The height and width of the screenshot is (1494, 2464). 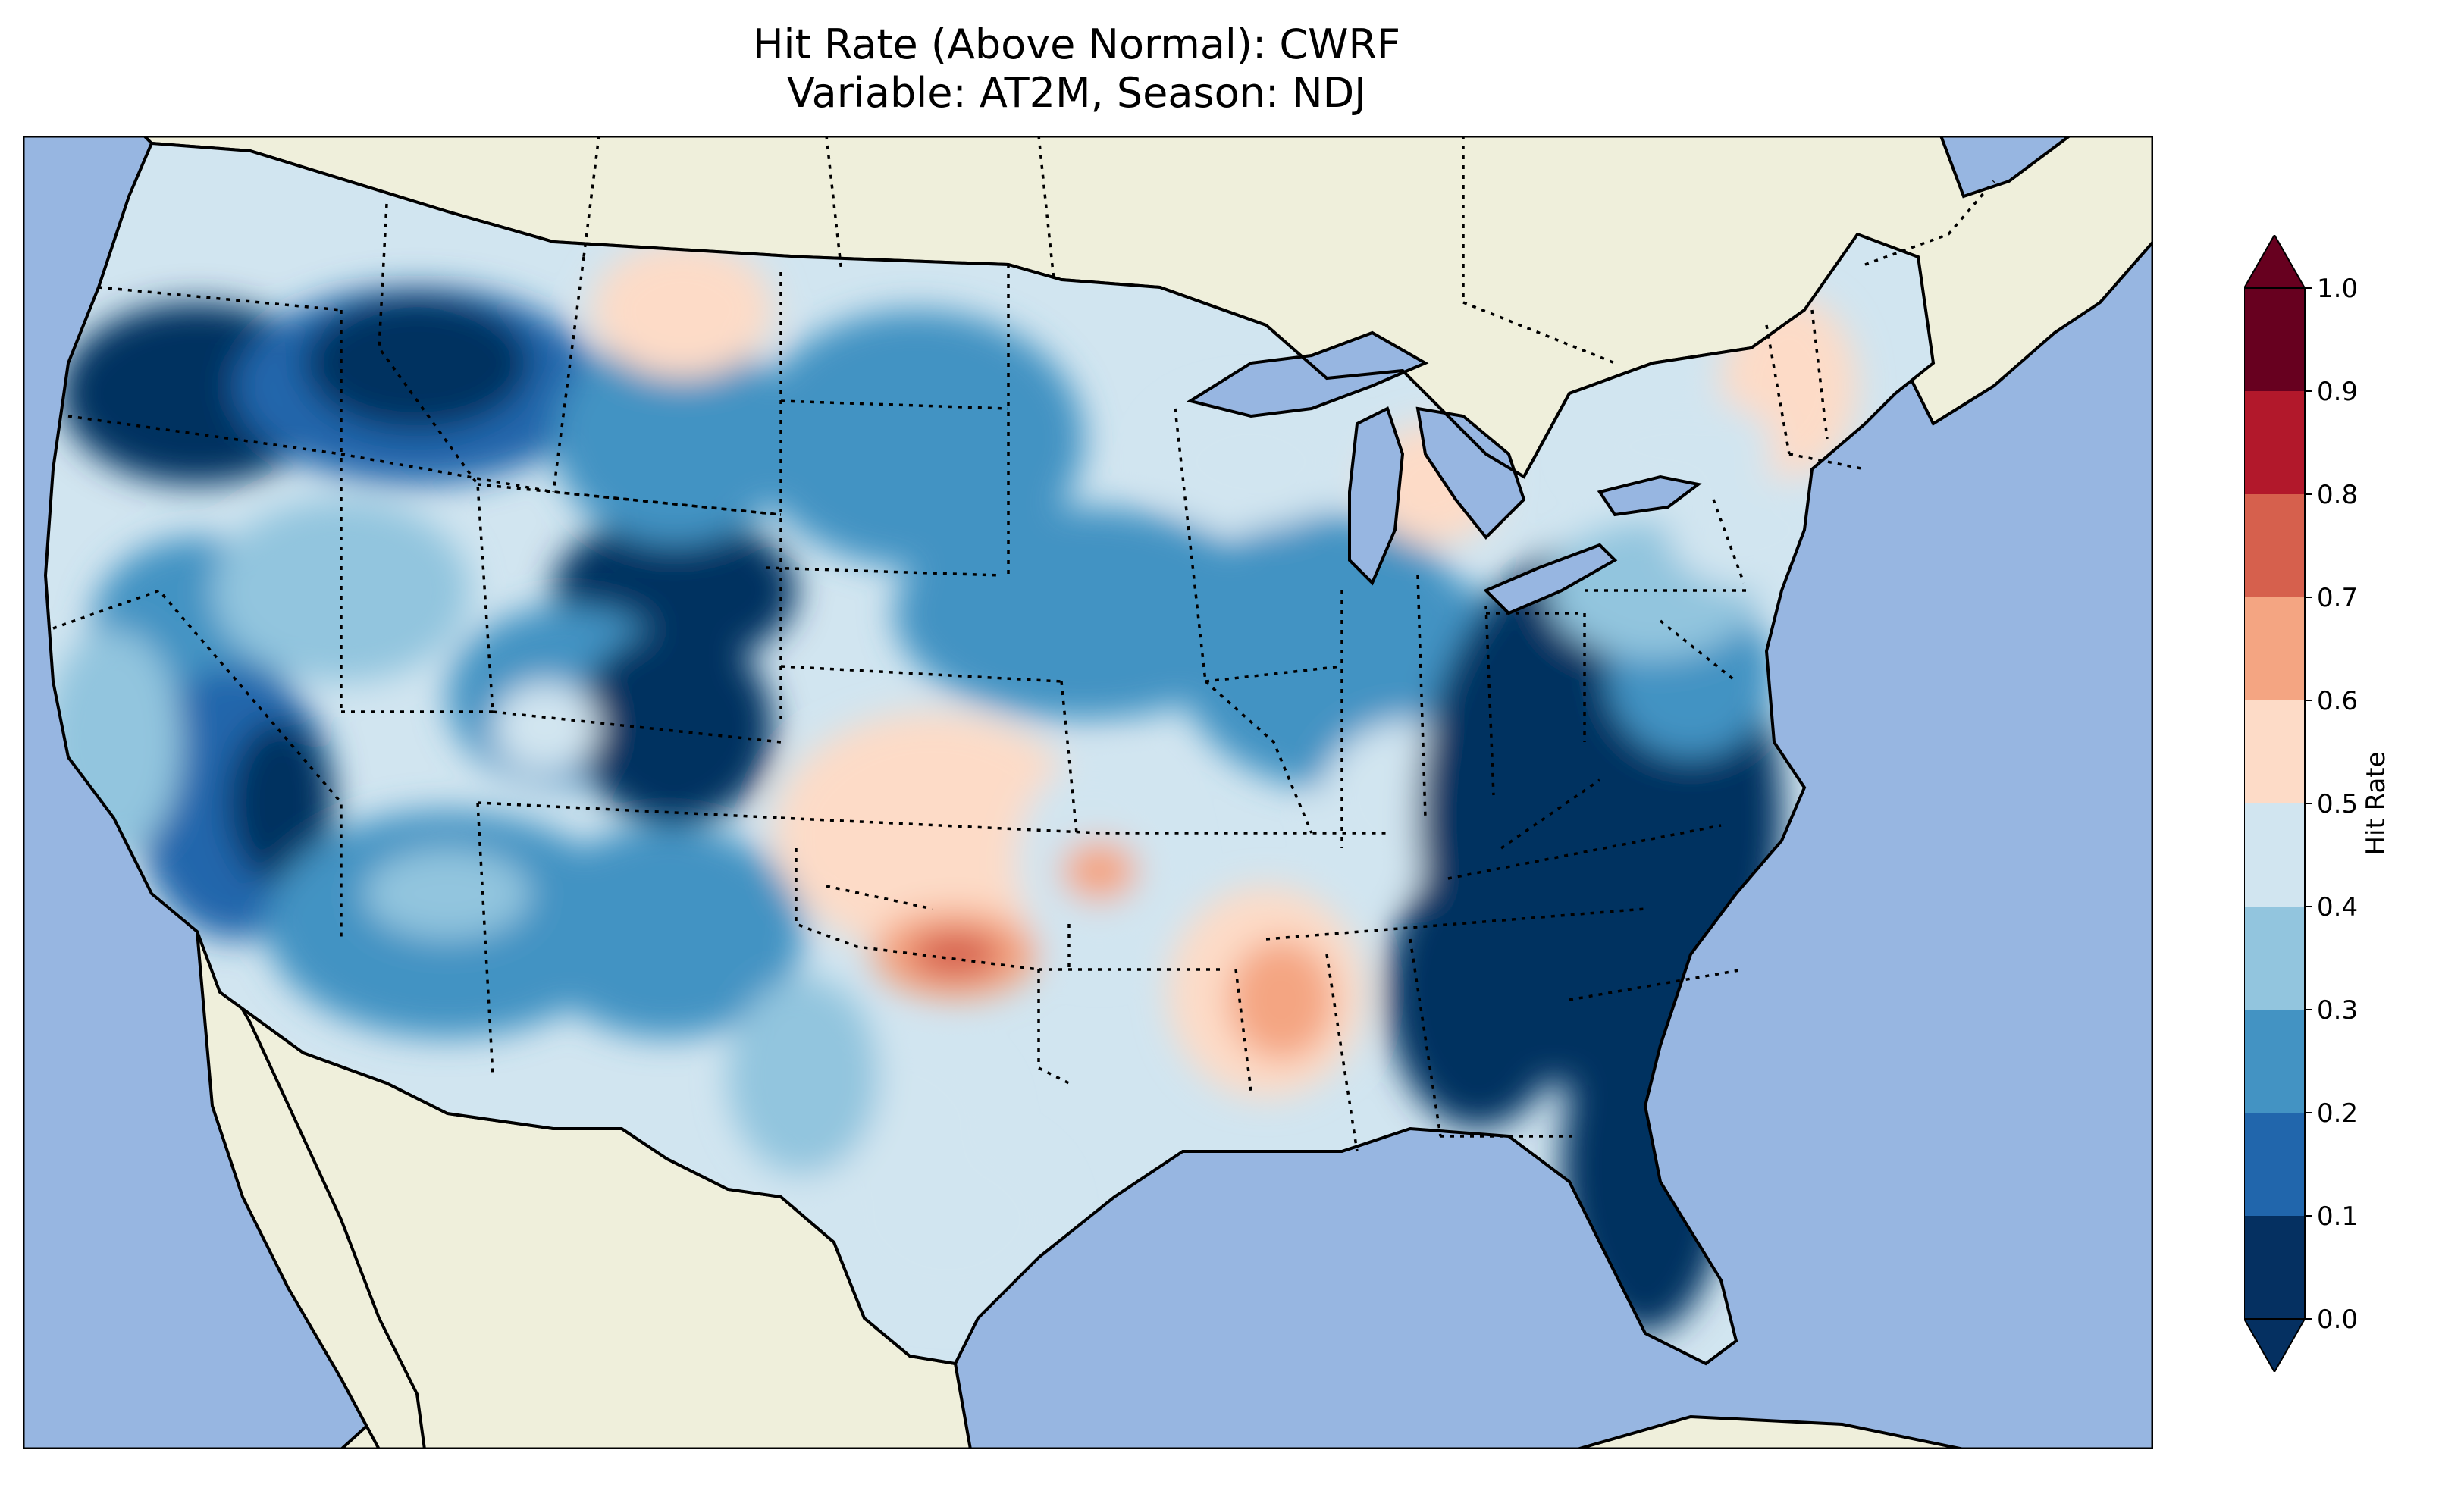 I want to click on cuba-land, so click(x=1770, y=1431).